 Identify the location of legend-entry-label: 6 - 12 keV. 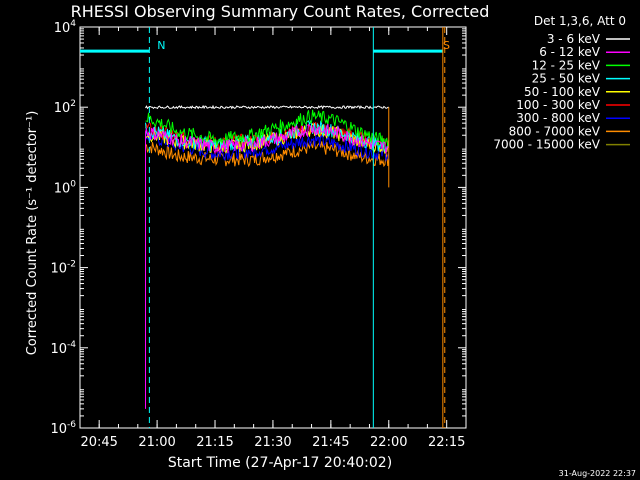
(570, 52).